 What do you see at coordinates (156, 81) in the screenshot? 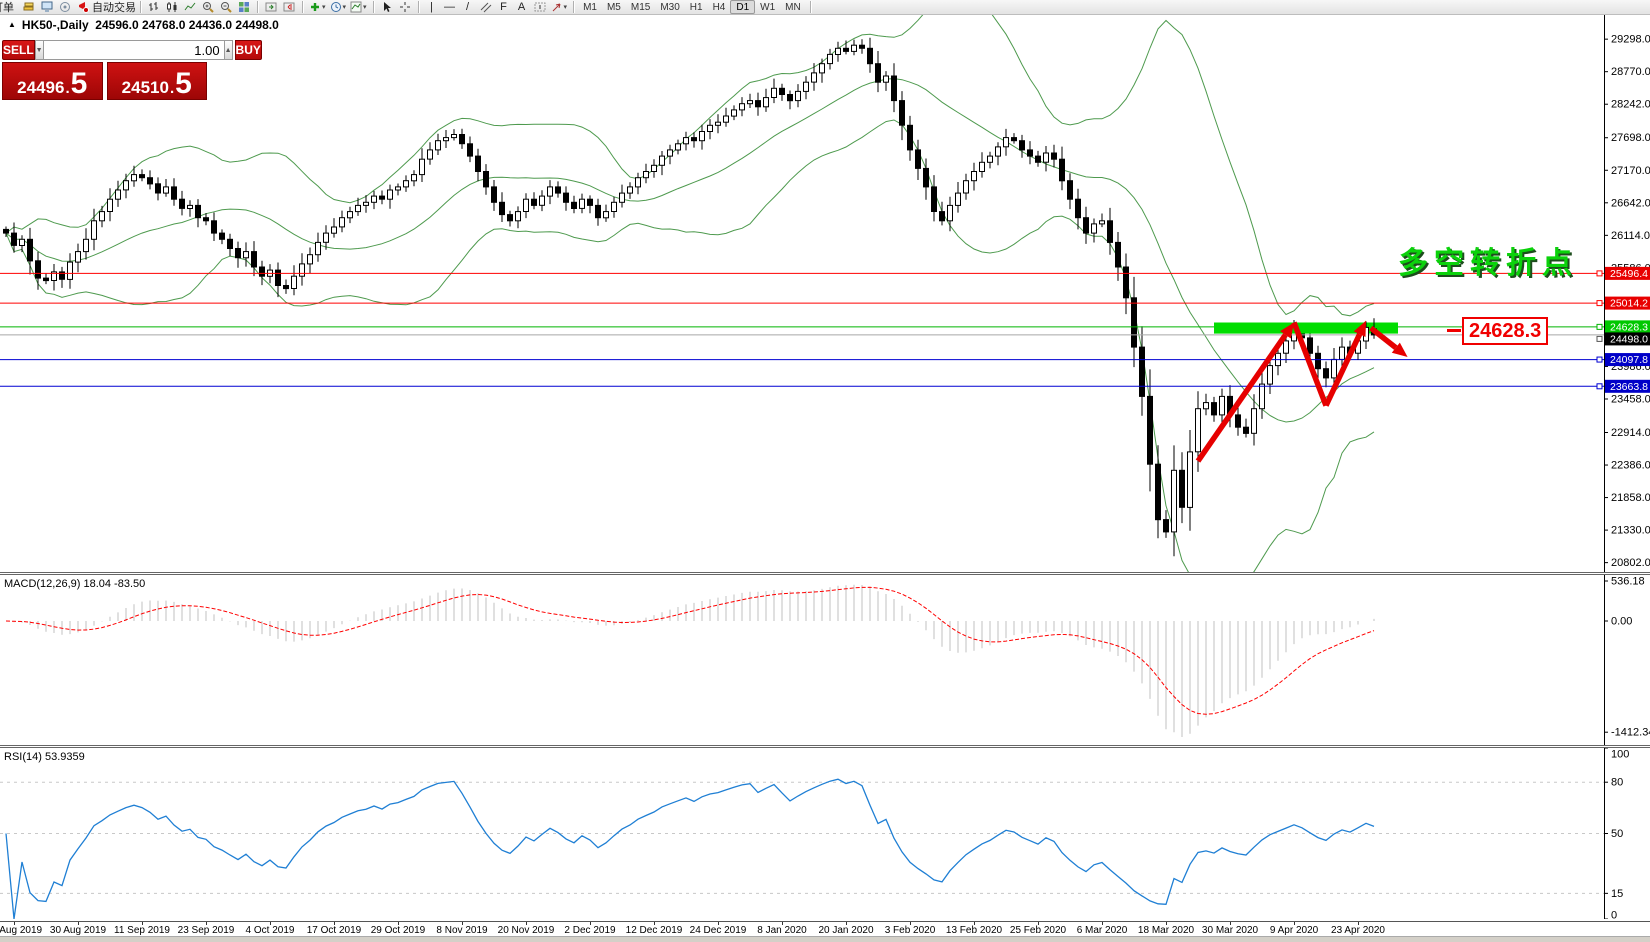
I see `buy-price-panel: 24510 . 5` at bounding box center [156, 81].